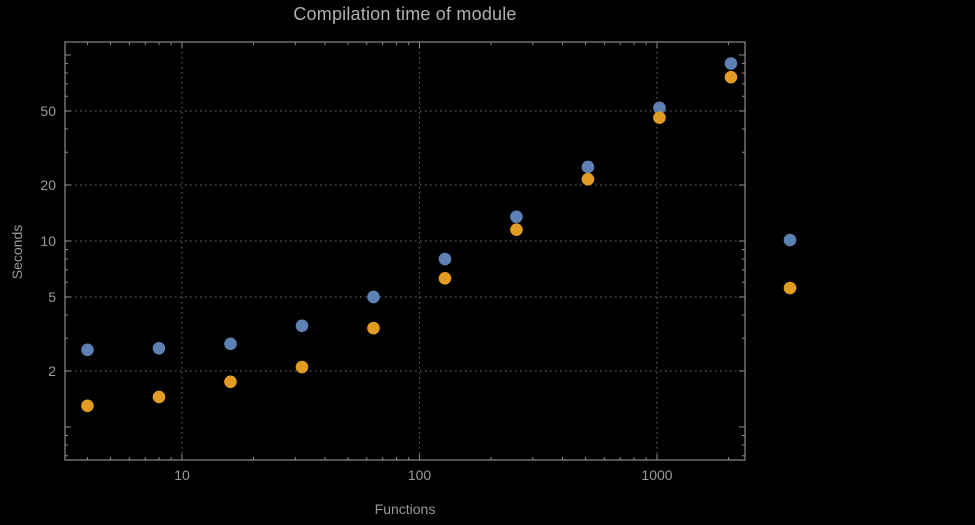 This screenshot has width=975, height=525. I want to click on y-tick-label: 5, so click(52, 297).